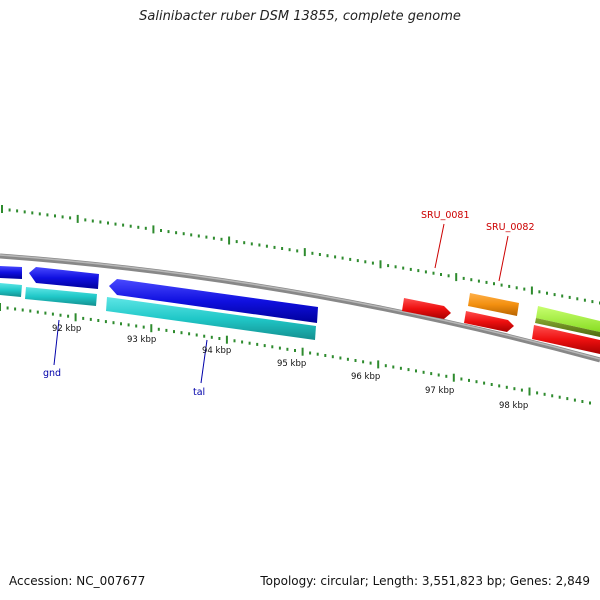 This screenshot has height=600, width=600. I want to click on gene-box-lime, so click(568, 319).